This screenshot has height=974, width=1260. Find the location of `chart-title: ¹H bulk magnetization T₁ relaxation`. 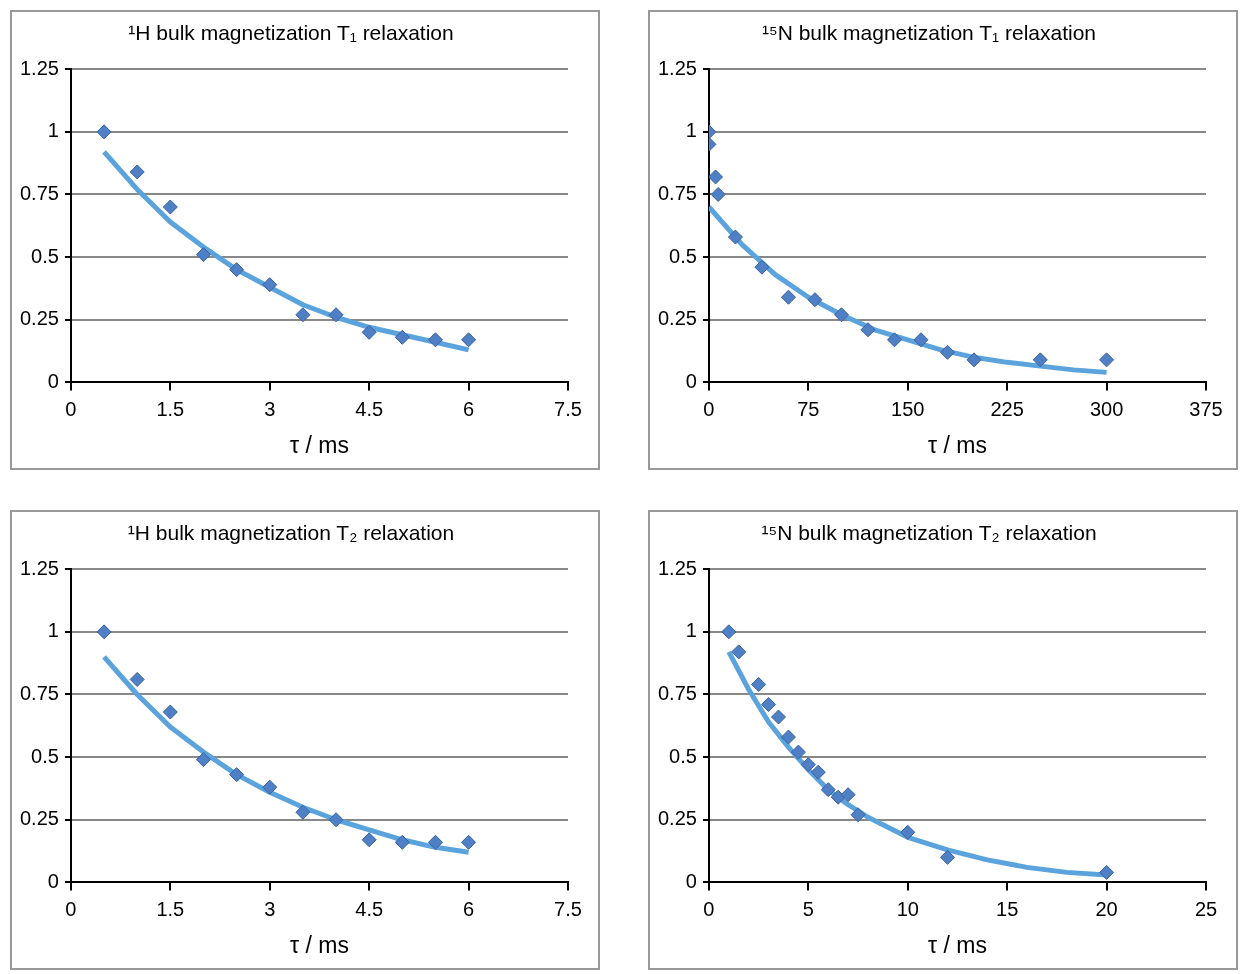

chart-title: ¹H bulk magnetization T₁ relaxation is located at coordinates (291, 33).